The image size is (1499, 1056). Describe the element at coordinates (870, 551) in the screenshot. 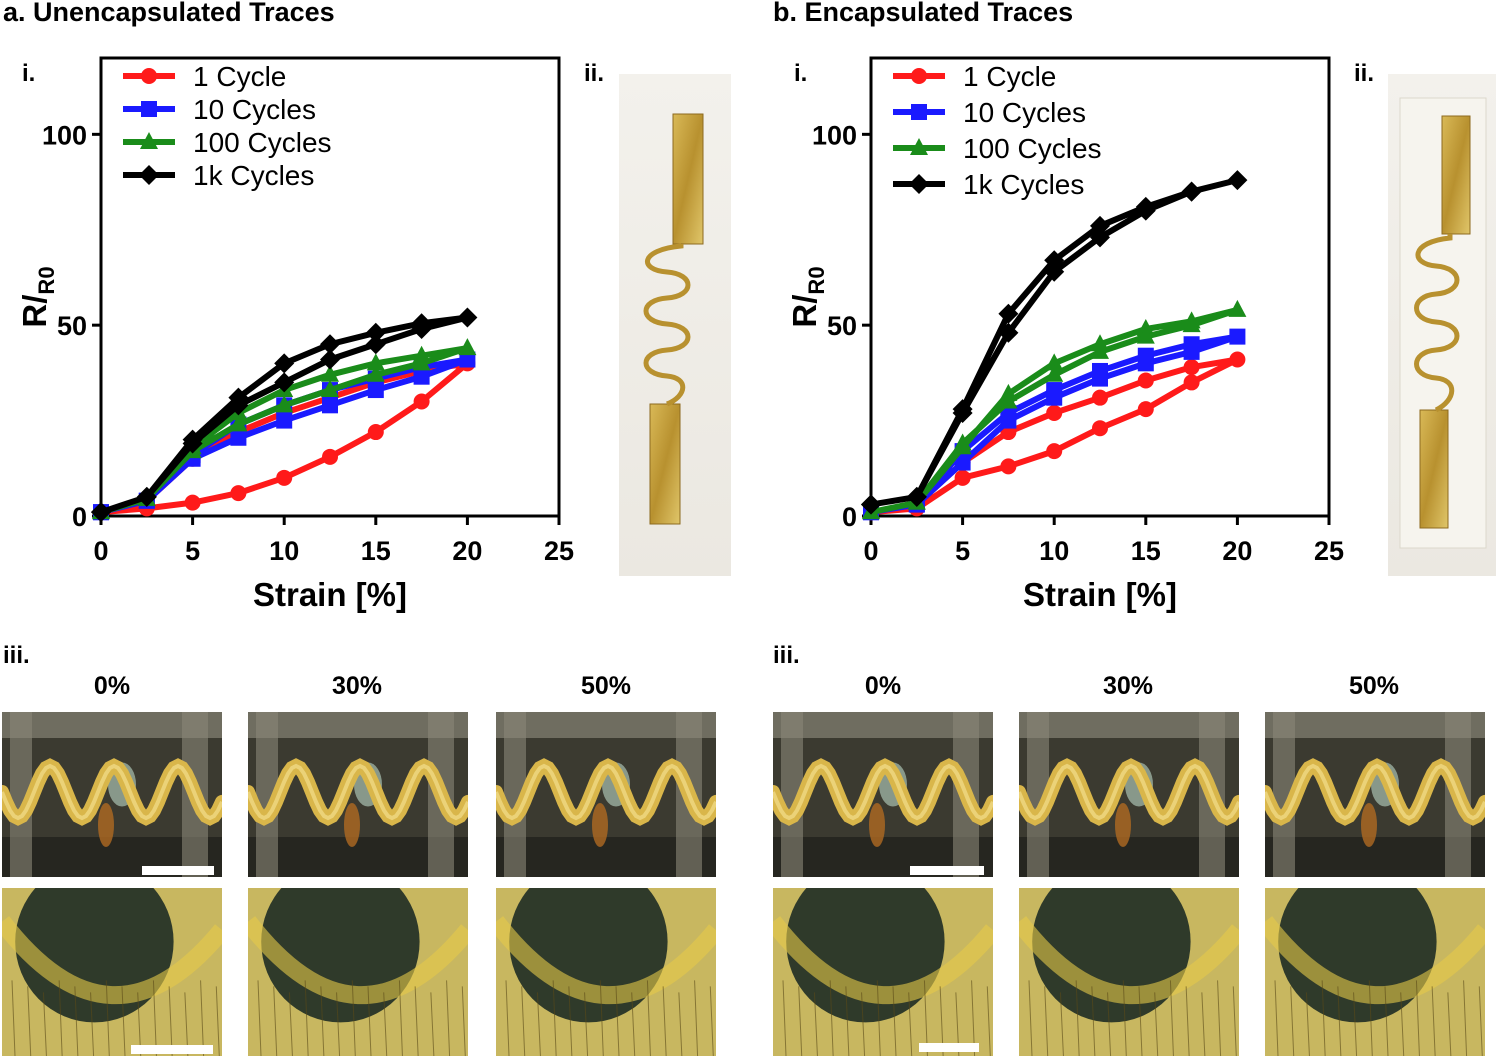

I see `x-tick-label: 0` at that location.